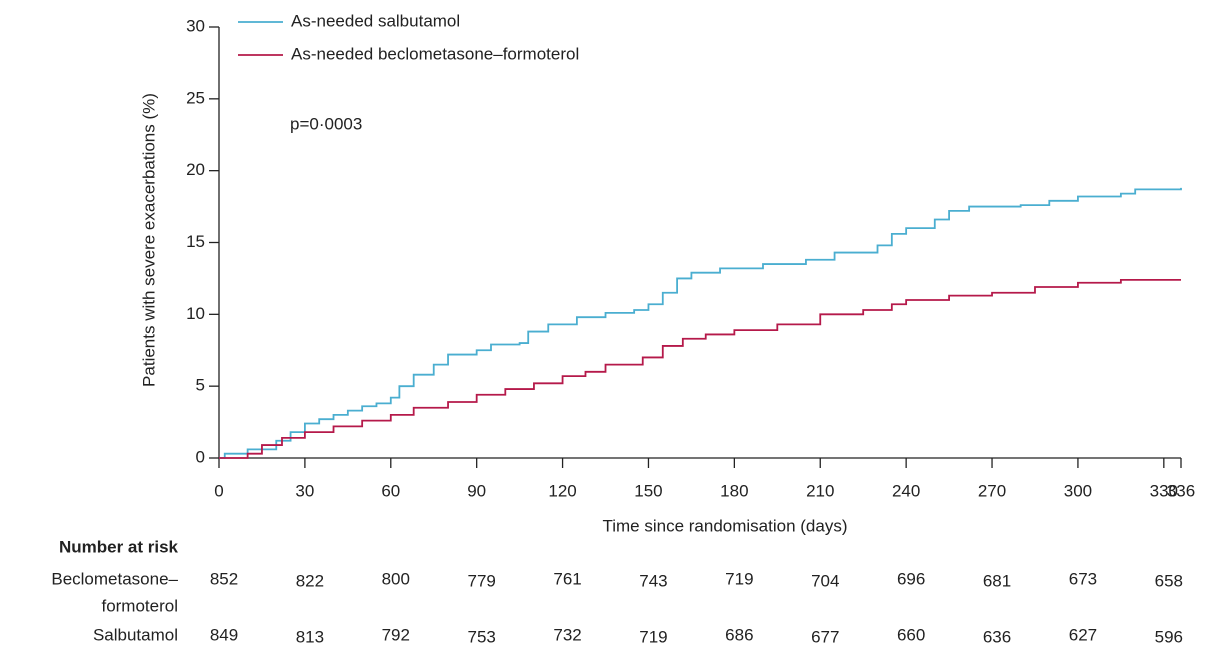 Image resolution: width=1209 pixels, height=653 pixels. Describe the element at coordinates (390, 490) in the screenshot. I see `x-tick-label: 60` at that location.